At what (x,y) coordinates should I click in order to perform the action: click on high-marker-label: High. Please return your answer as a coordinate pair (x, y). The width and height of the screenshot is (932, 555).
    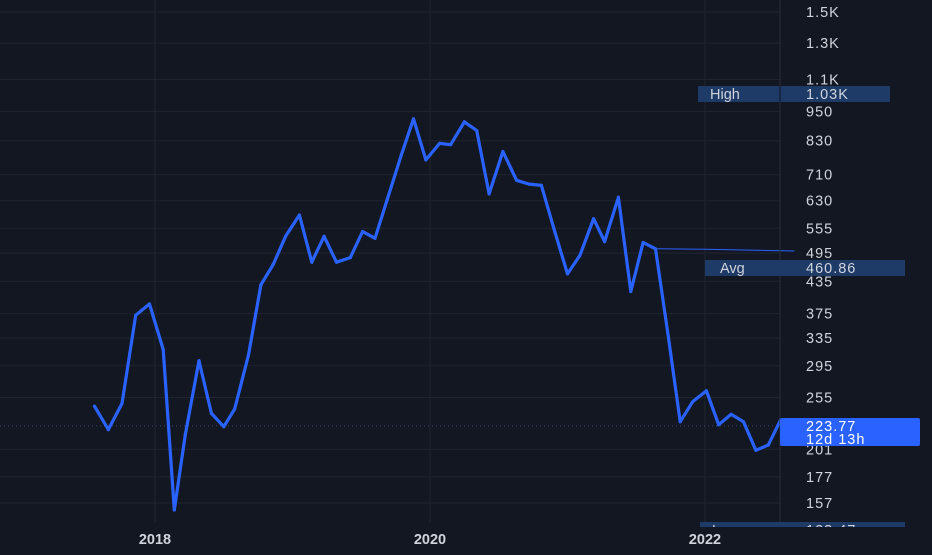
    Looking at the image, I should click on (725, 95).